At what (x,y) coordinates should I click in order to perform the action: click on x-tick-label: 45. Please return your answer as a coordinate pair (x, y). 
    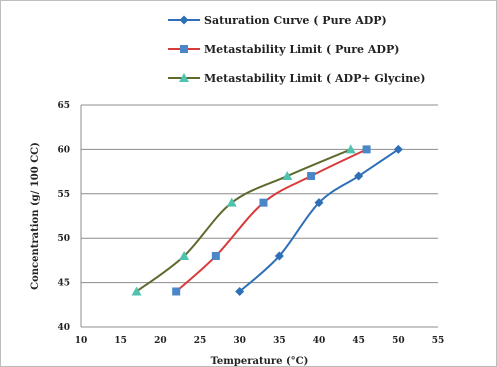
    Looking at the image, I should click on (358, 341).